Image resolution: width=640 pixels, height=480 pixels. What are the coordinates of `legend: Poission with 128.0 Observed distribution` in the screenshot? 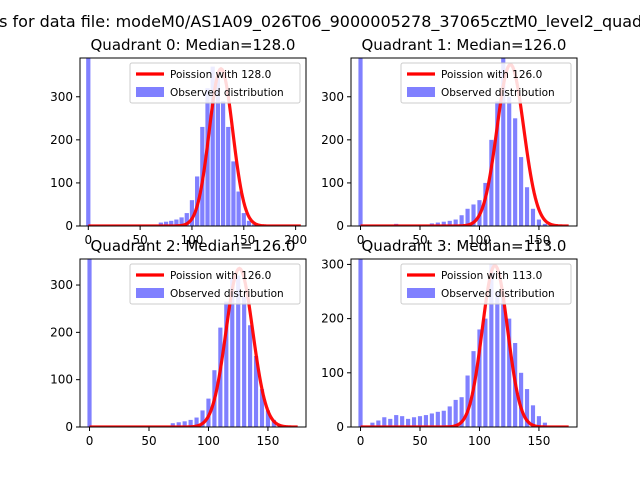 It's located at (215, 83).